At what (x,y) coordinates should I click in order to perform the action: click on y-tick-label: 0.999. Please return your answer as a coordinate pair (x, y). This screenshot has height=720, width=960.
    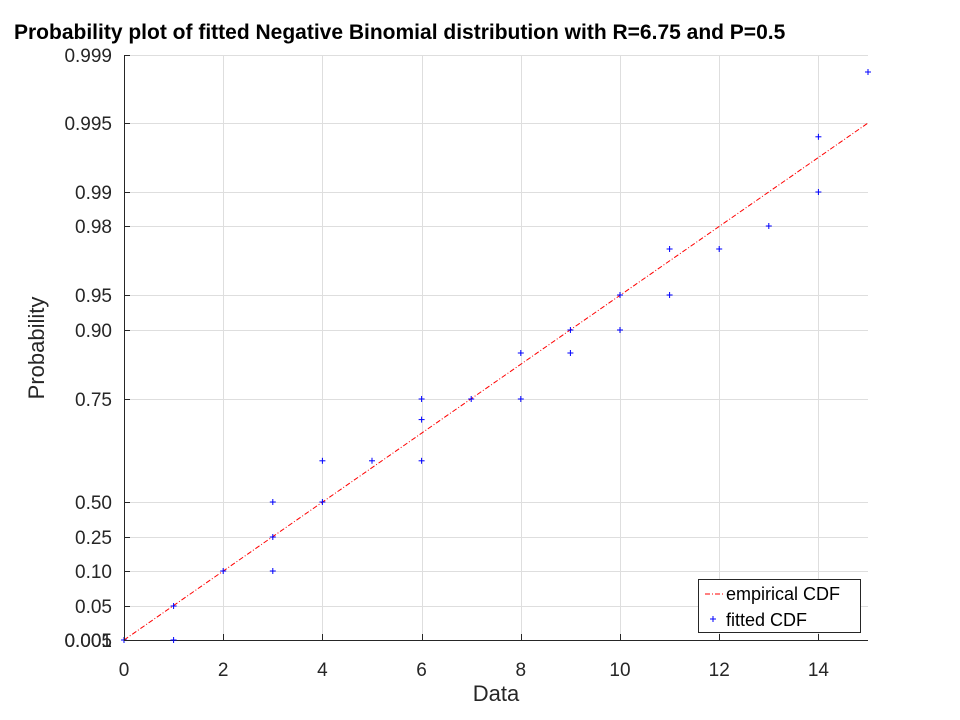
    Looking at the image, I should click on (88, 56).